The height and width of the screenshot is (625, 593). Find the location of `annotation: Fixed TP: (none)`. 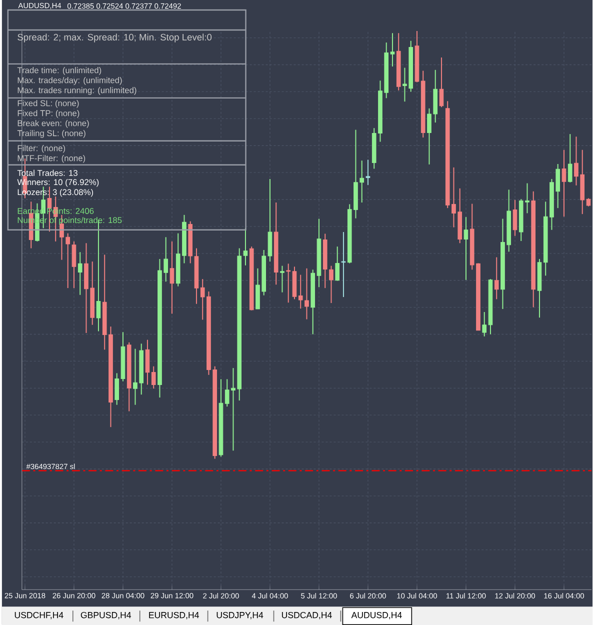

annotation: Fixed TP: (none) is located at coordinates (49, 114).